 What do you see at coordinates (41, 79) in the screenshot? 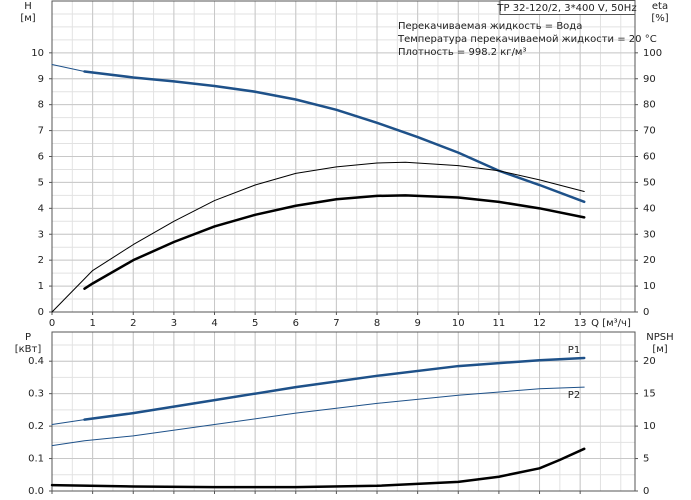
I see `y-tick-label: 9` at bounding box center [41, 79].